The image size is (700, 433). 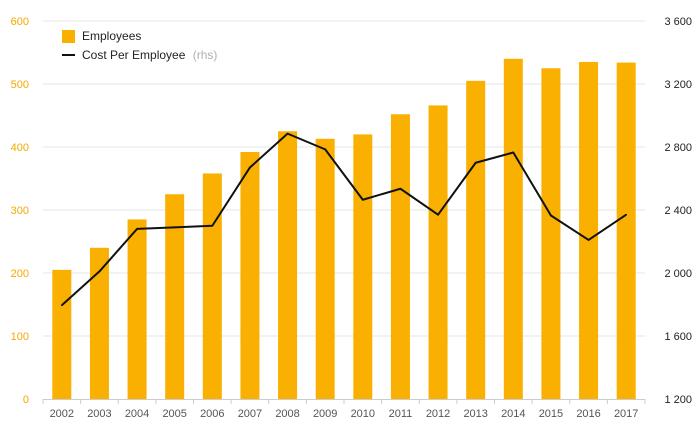 I want to click on right-tick-label: 1 200, so click(x=678, y=400).